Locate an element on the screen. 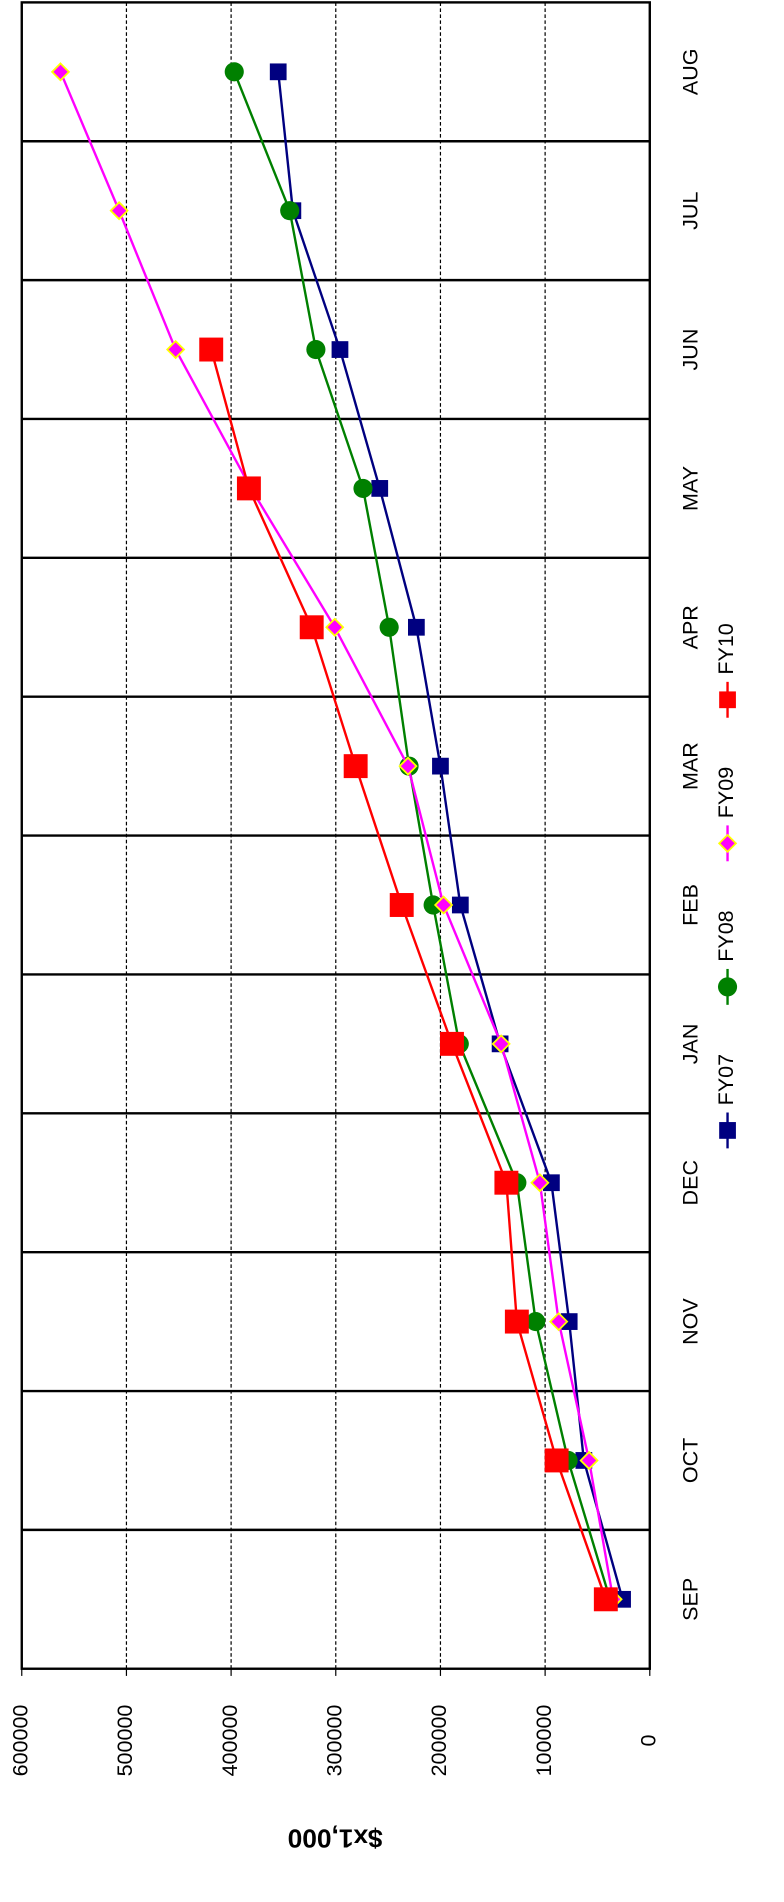 Image resolution: width=784 pixels, height=1902 pixels. x-tick-label: SEP is located at coordinates (690, 1599).